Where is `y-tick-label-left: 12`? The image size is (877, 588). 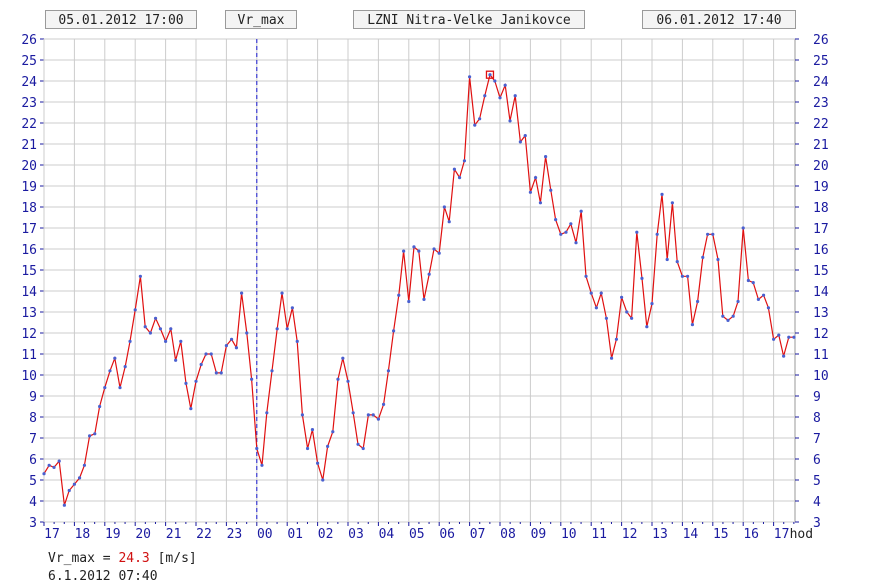 y-tick-label-left: 12 is located at coordinates (29, 334).